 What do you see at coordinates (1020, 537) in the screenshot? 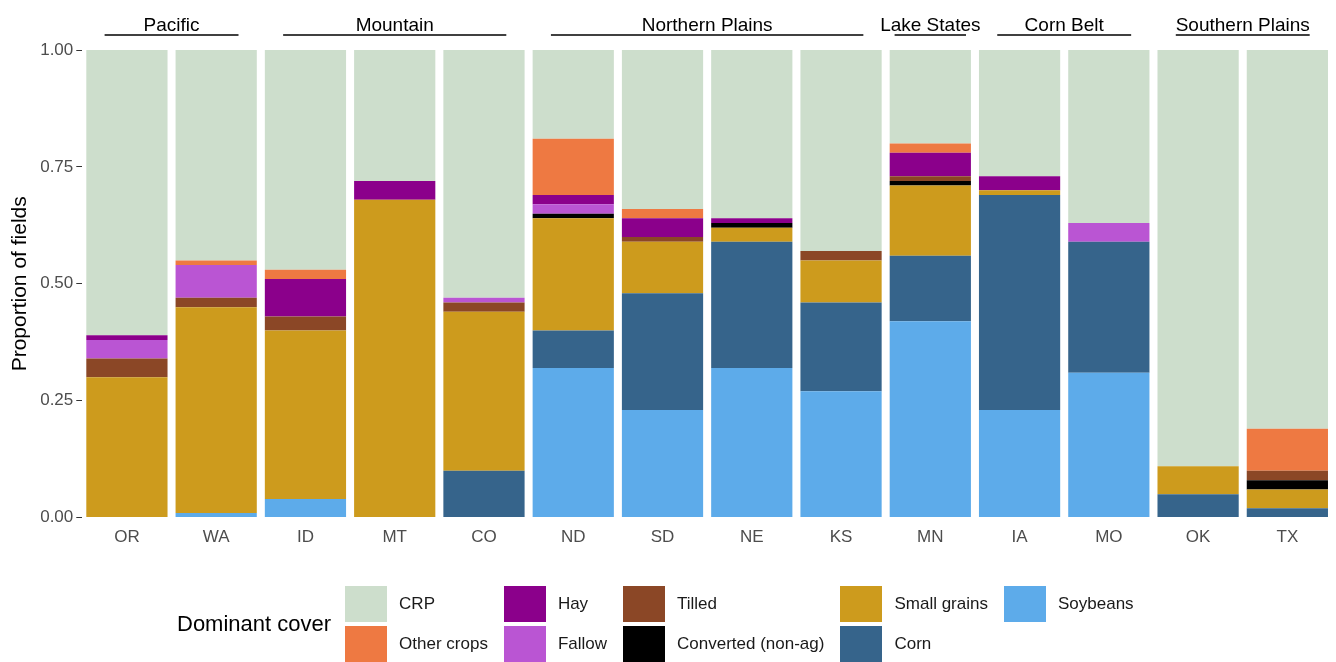
I see `x-tick-label: IA` at bounding box center [1020, 537].